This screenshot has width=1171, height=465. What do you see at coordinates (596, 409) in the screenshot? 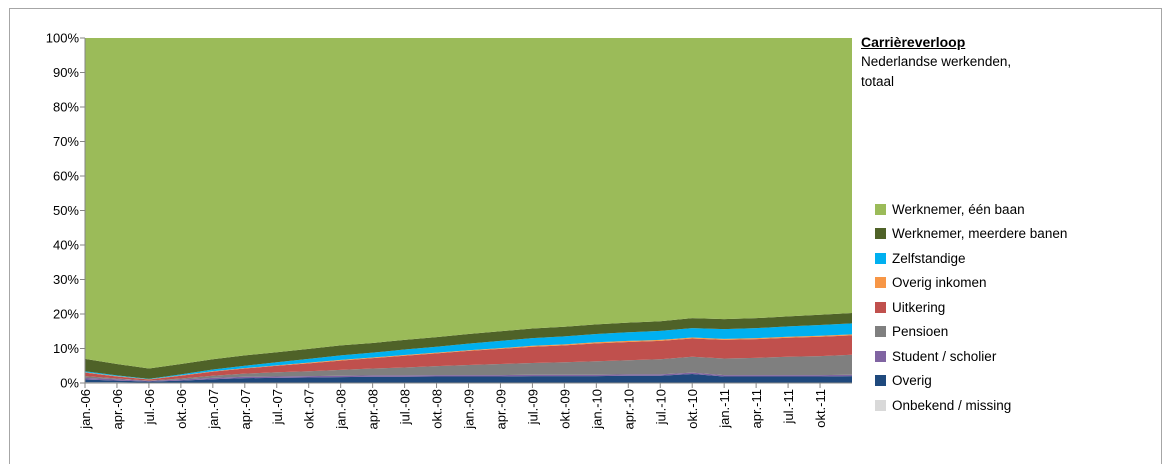
I see `x-tick-label: jan.-10` at bounding box center [596, 409].